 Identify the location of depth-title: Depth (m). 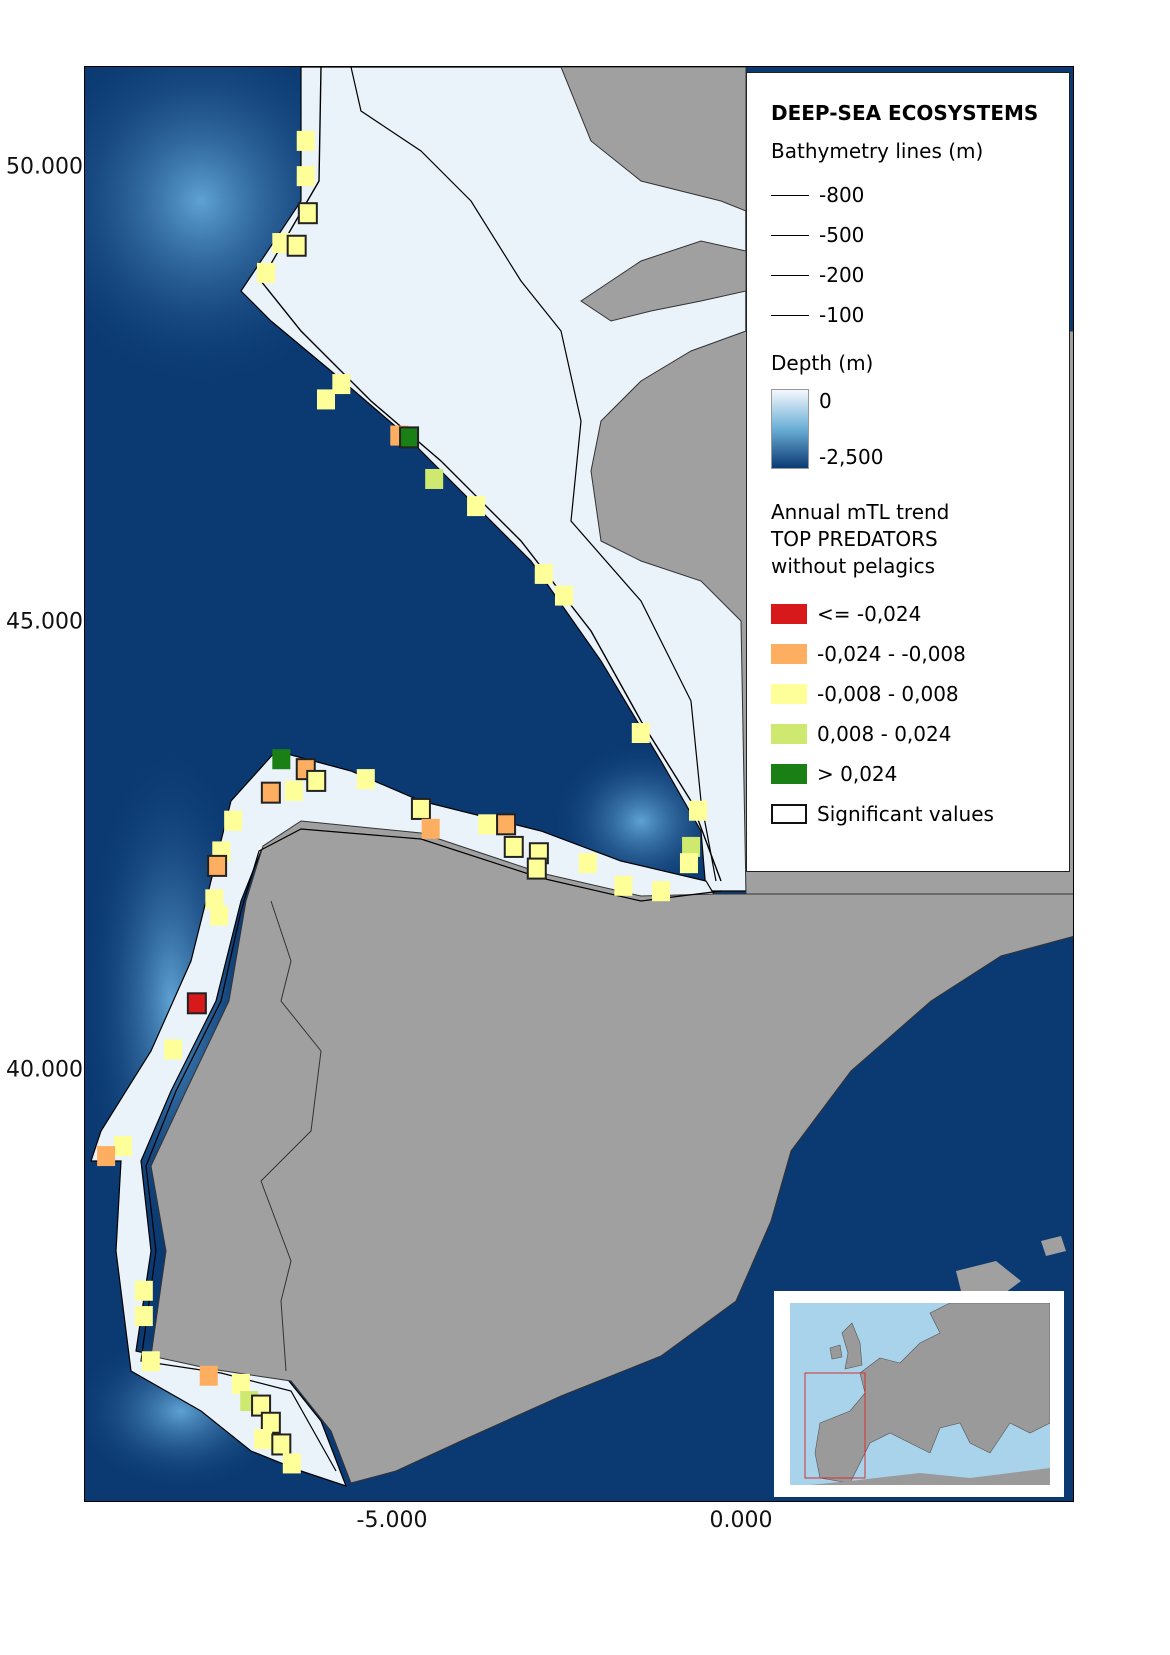
(822, 363).